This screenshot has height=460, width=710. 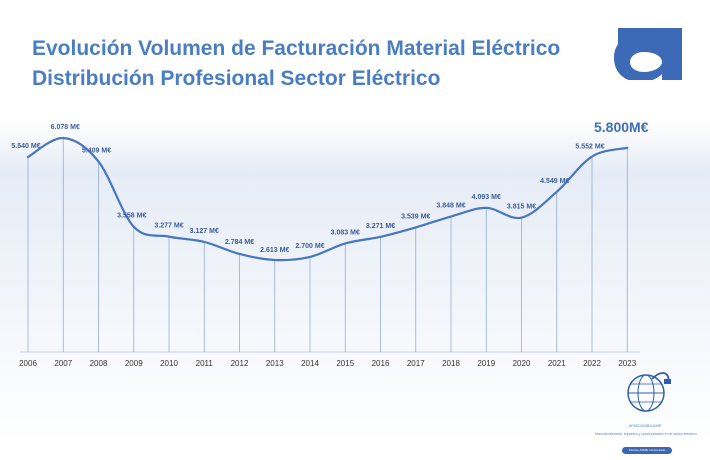 I want to click on x-tick-label-2010: 2010, so click(x=169, y=363).